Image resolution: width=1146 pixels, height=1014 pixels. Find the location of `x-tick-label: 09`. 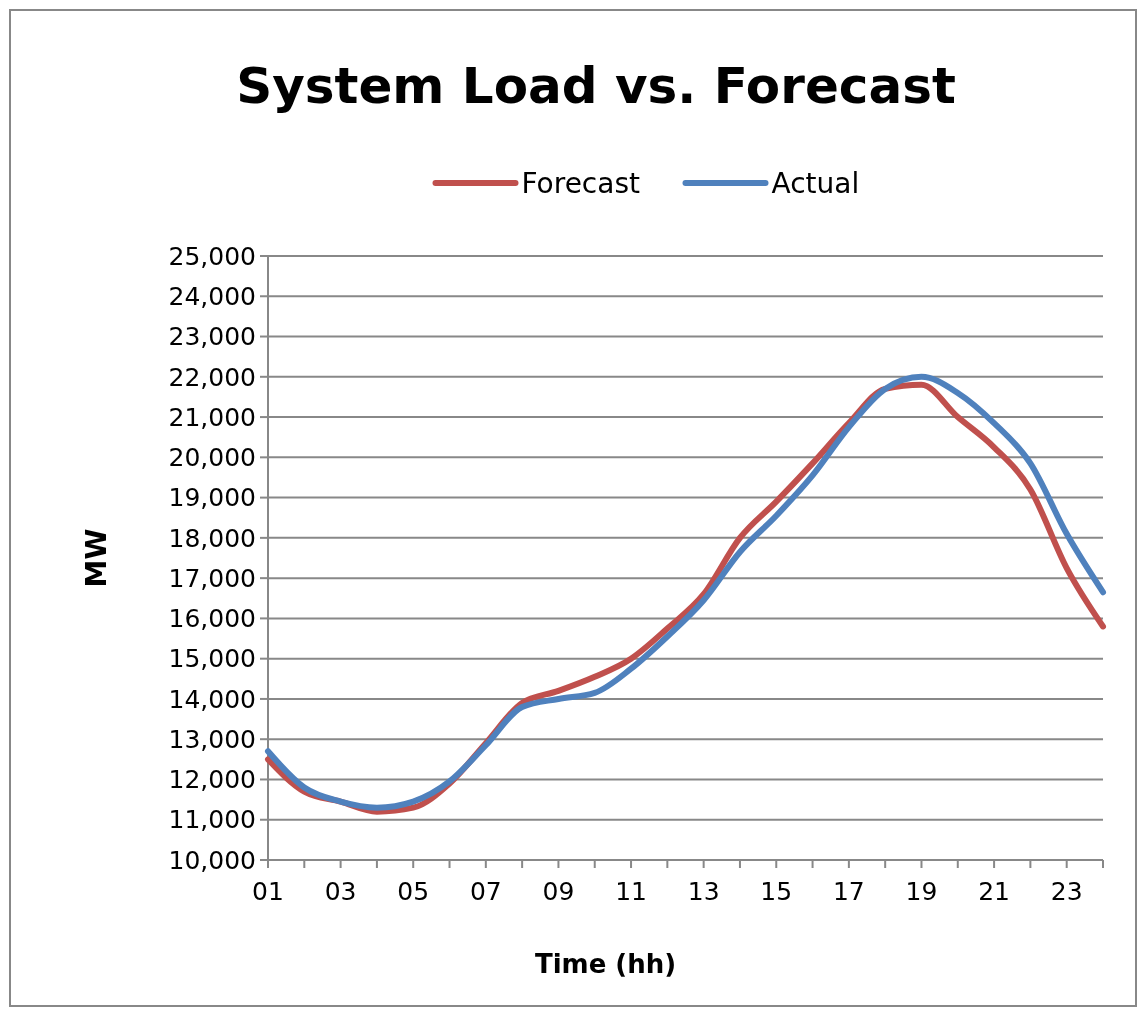

x-tick-label: 09 is located at coordinates (558, 891).